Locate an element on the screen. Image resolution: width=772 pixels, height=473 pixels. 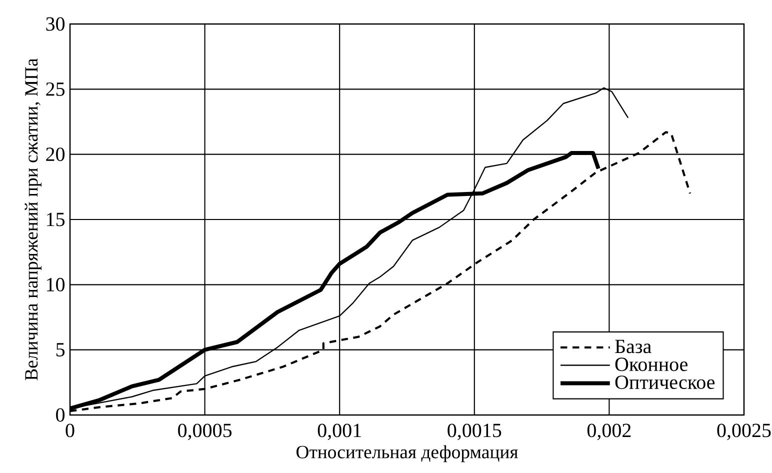
x-axis-title: Относительная деформация is located at coordinates (407, 453).